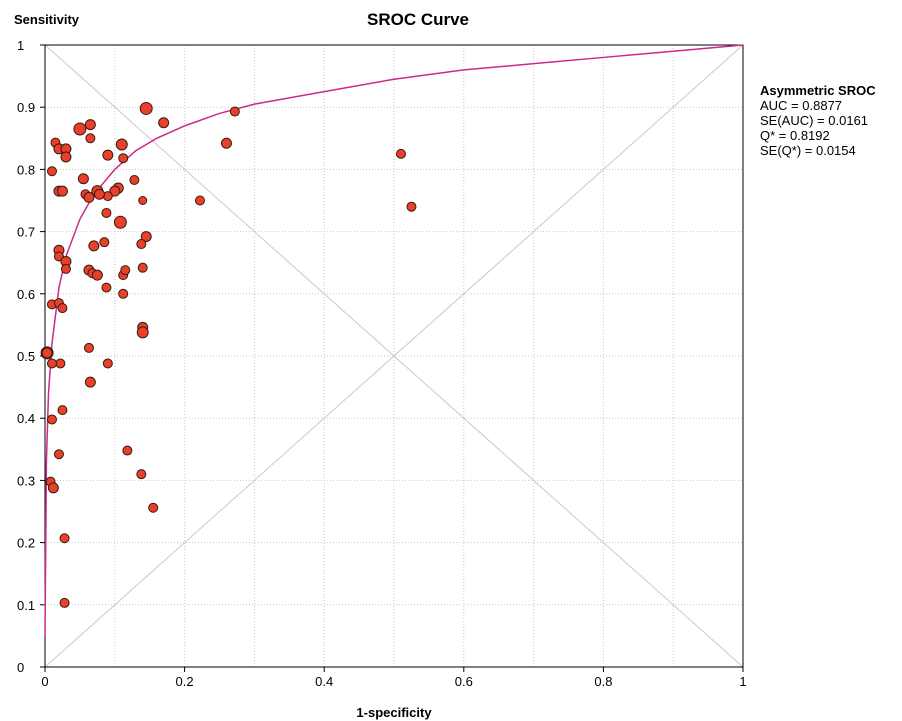  I want to click on y-tick-label: 0.5, so click(26, 356).